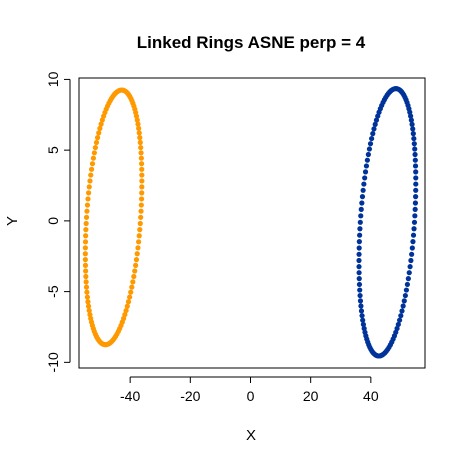 Image resolution: width=465 pixels, height=464 pixels. Describe the element at coordinates (53, 221) in the screenshot. I see `y-tick-label: 0` at that location.